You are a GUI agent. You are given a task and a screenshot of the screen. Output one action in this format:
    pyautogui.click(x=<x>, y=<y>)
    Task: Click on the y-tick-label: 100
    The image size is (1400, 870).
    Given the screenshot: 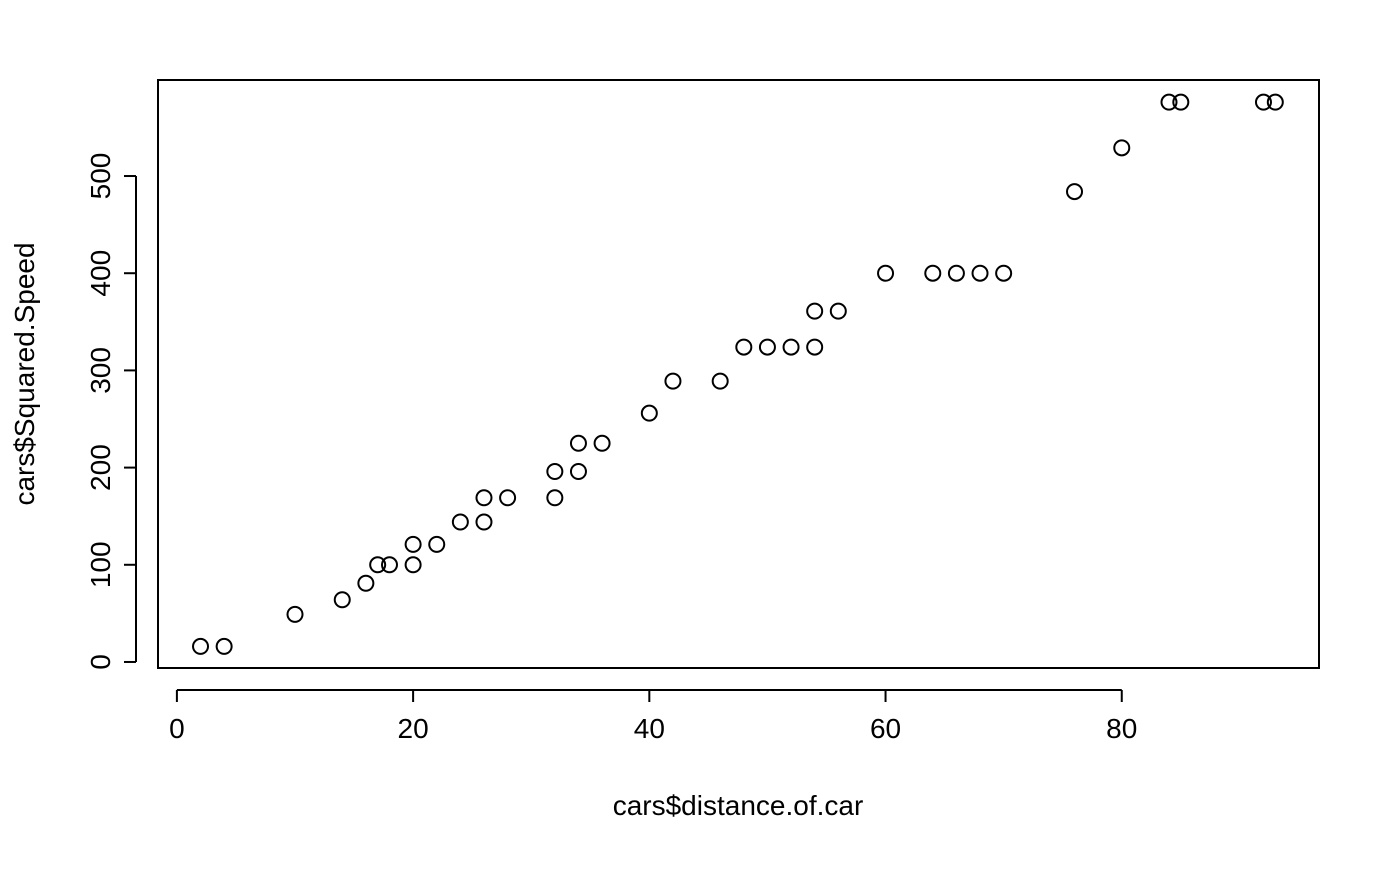 What is the action you would take?
    pyautogui.click(x=100, y=564)
    